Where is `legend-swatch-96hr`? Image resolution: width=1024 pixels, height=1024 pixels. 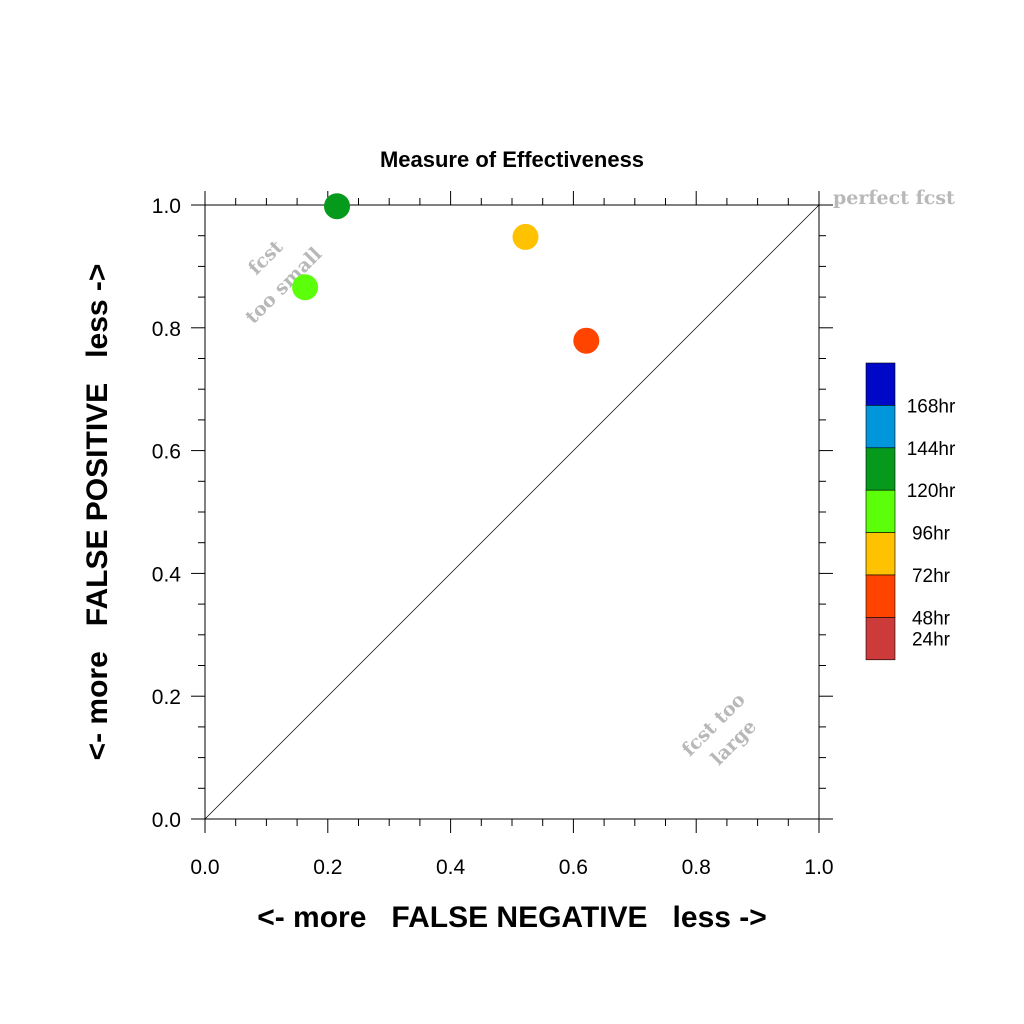
legend-swatch-96hr is located at coordinates (880, 511).